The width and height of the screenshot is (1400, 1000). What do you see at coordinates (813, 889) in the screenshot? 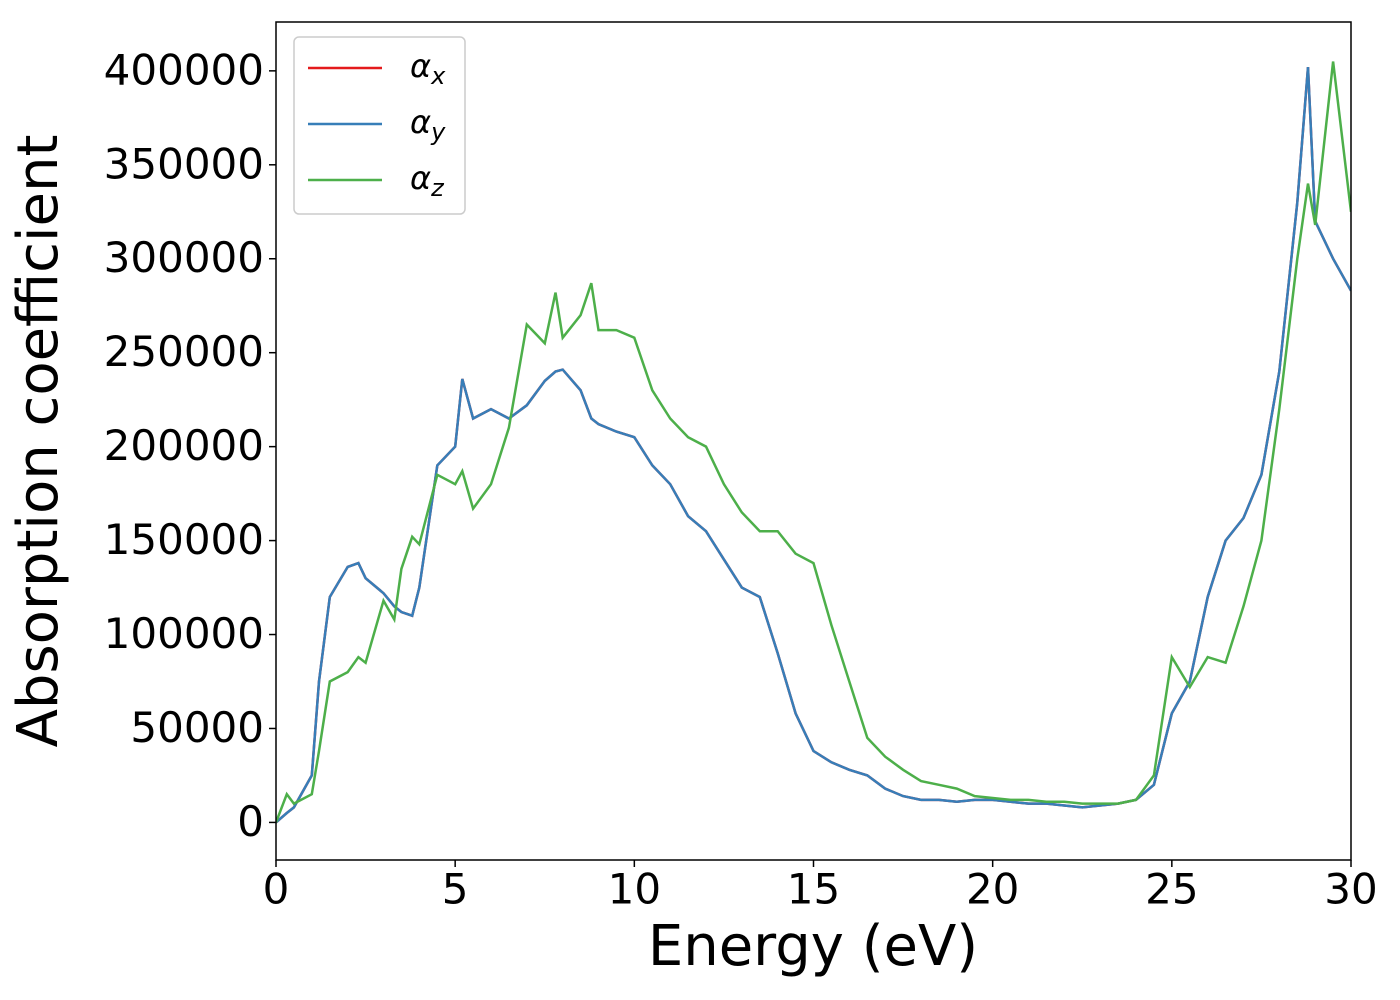
I see `x-tick-label: 15` at bounding box center [813, 889].